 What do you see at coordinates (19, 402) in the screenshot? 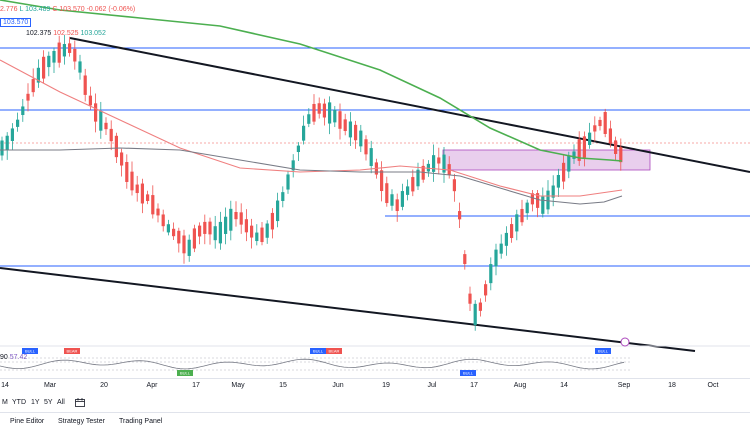
I see `range-ytd: YTD` at bounding box center [19, 402].